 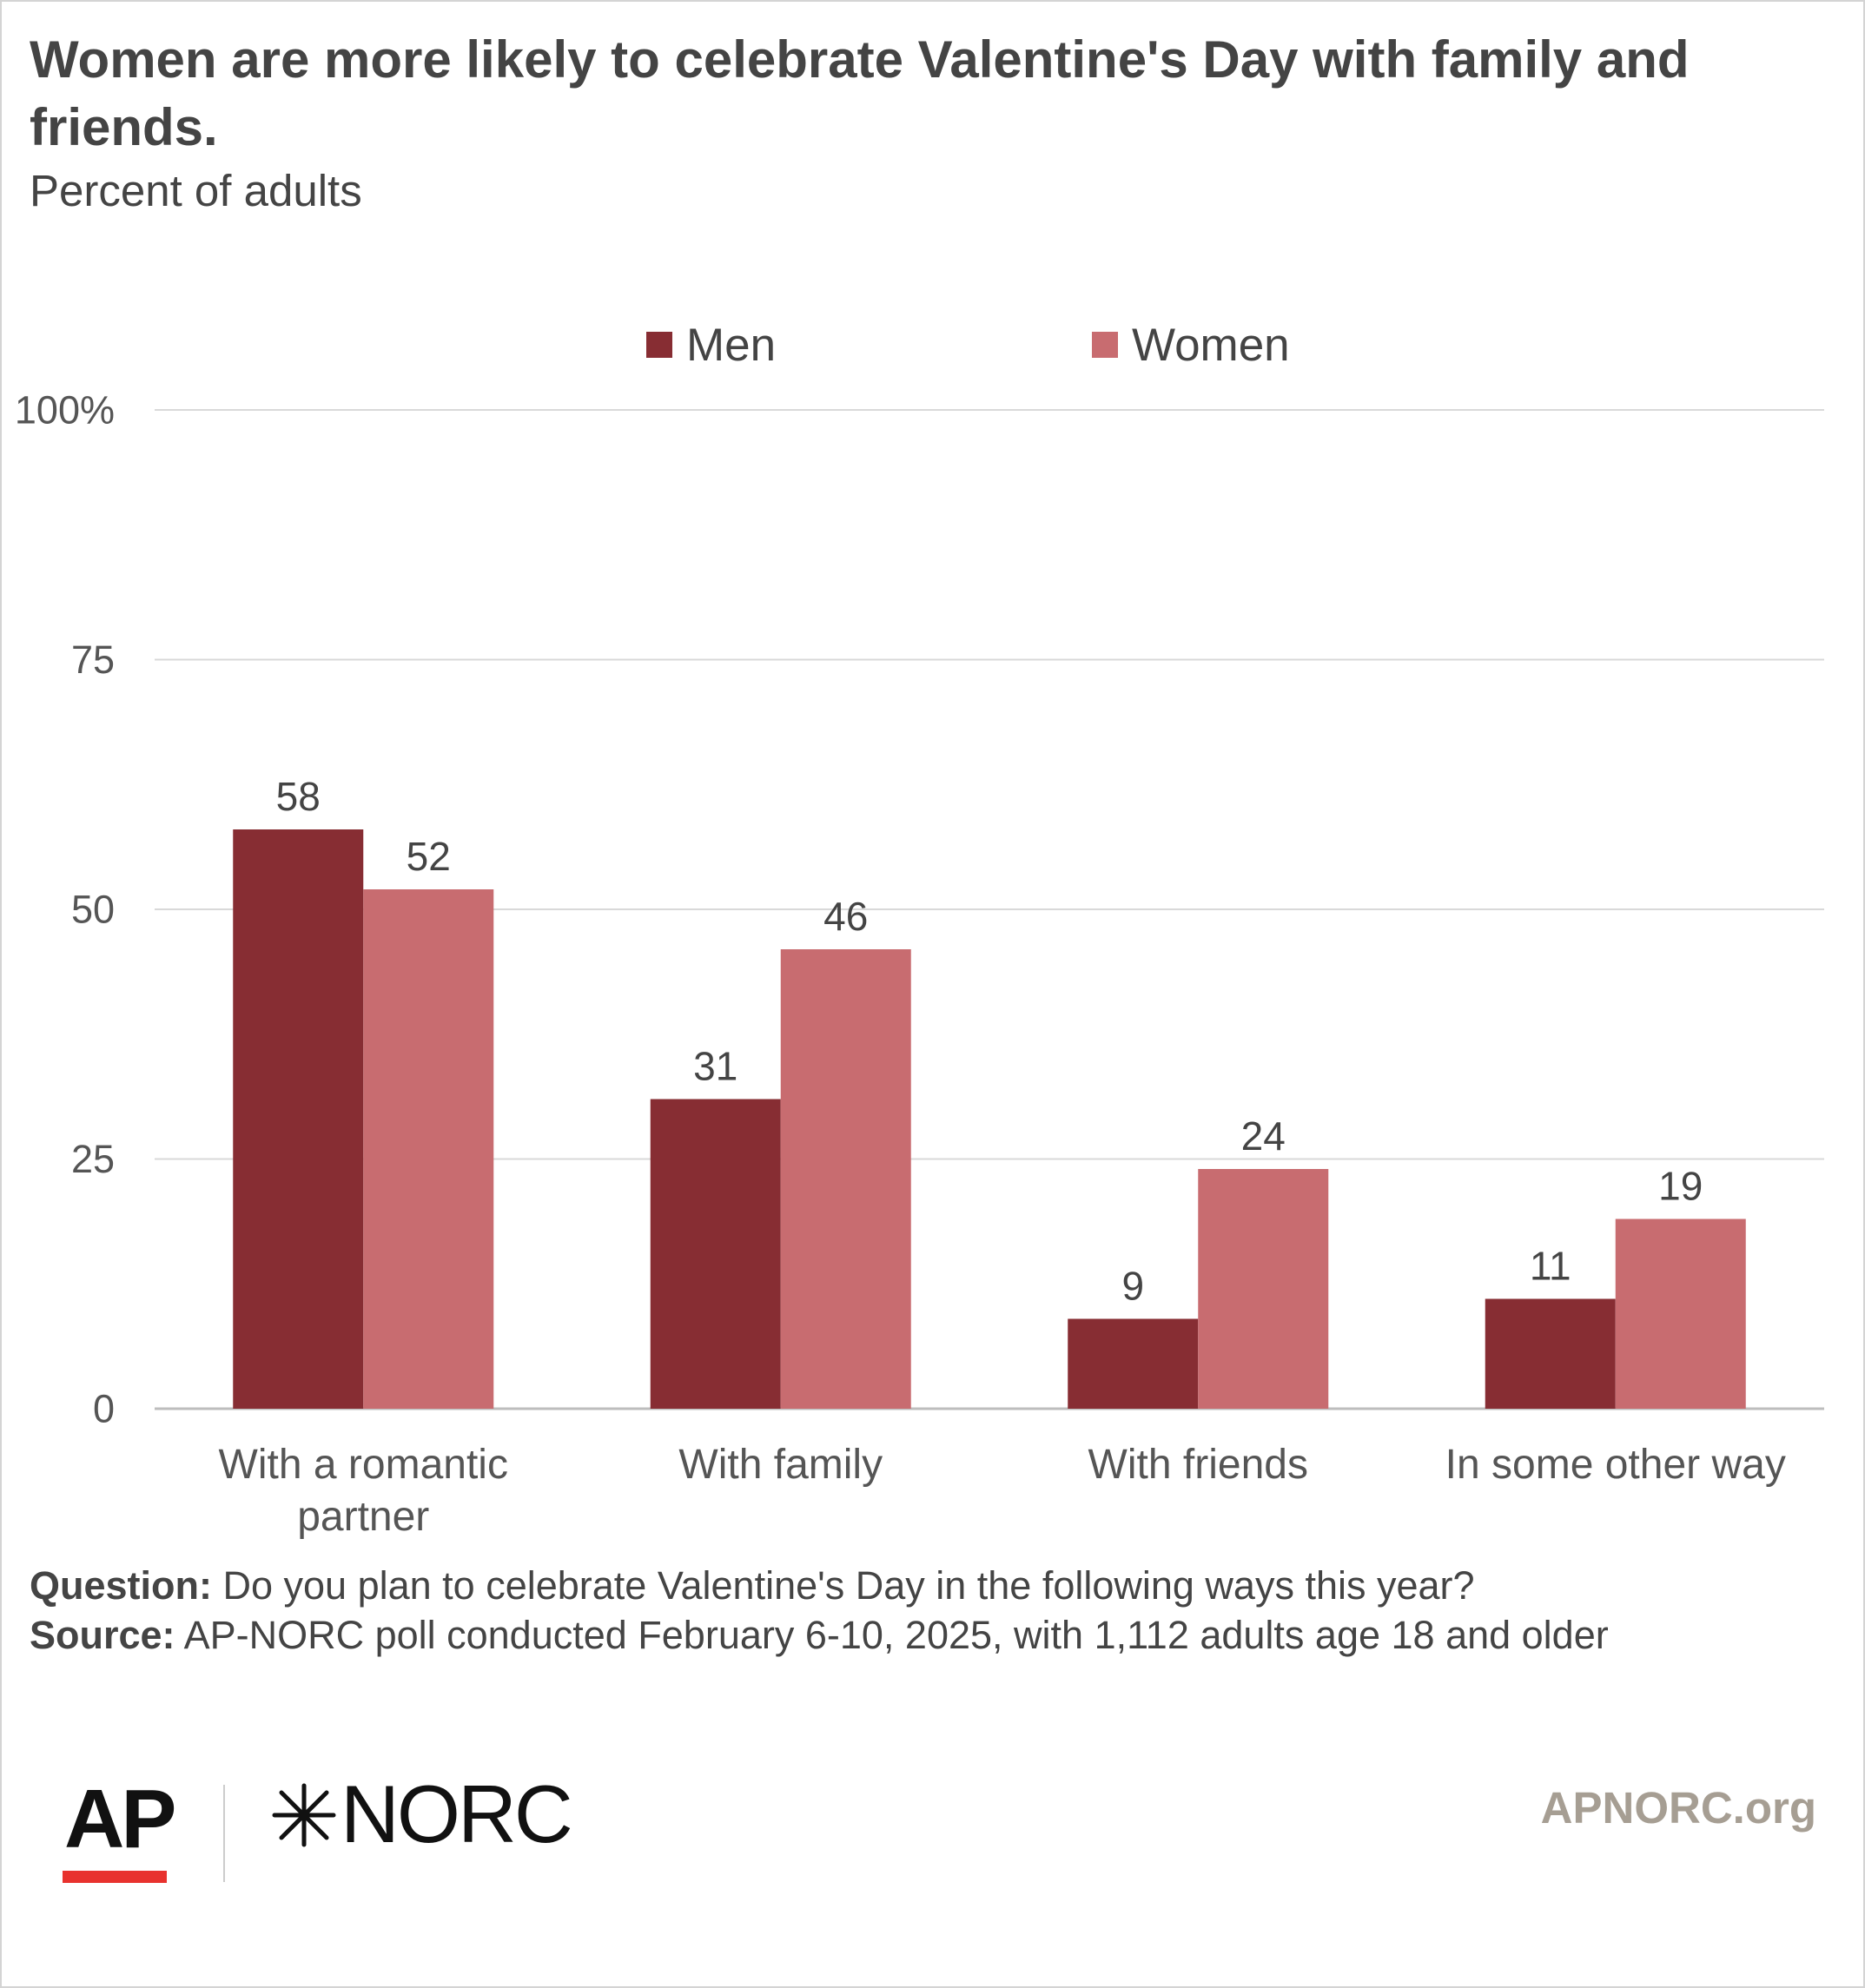 I want to click on legend: Men Women, so click(x=932, y=344).